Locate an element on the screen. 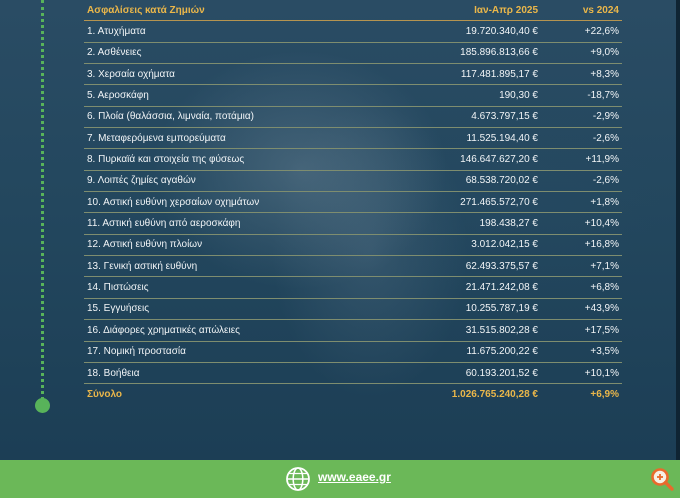 The height and width of the screenshot is (498, 680). cell-category: 13. Γενική αστική ευθύνη is located at coordinates (232, 266).